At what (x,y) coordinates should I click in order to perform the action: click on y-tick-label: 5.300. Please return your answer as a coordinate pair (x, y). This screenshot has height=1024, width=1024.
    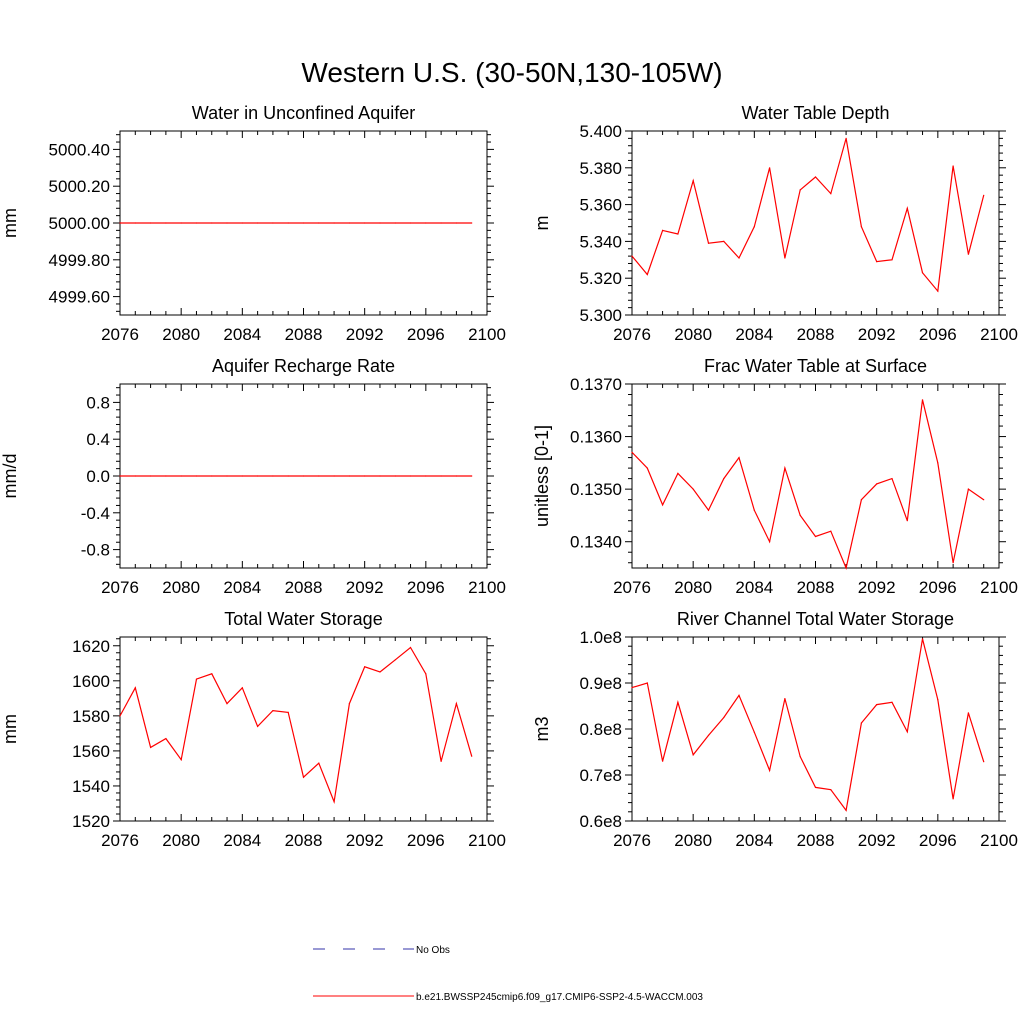
    Looking at the image, I should click on (600, 315).